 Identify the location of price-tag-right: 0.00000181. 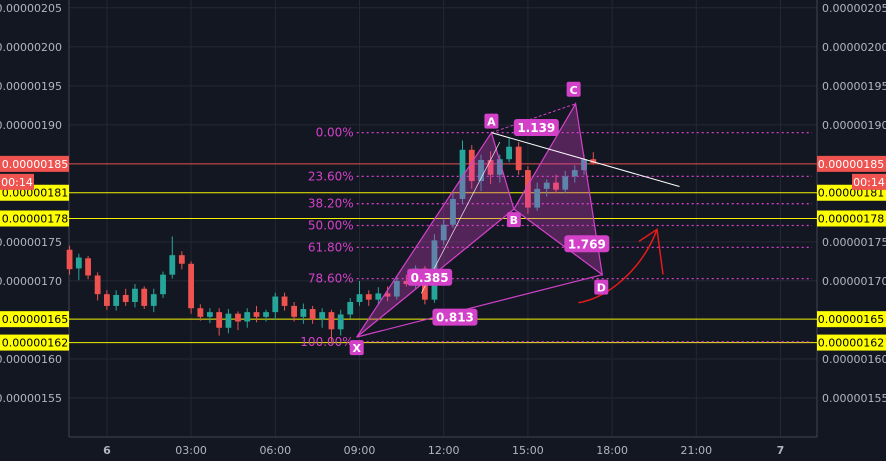
(851, 193).